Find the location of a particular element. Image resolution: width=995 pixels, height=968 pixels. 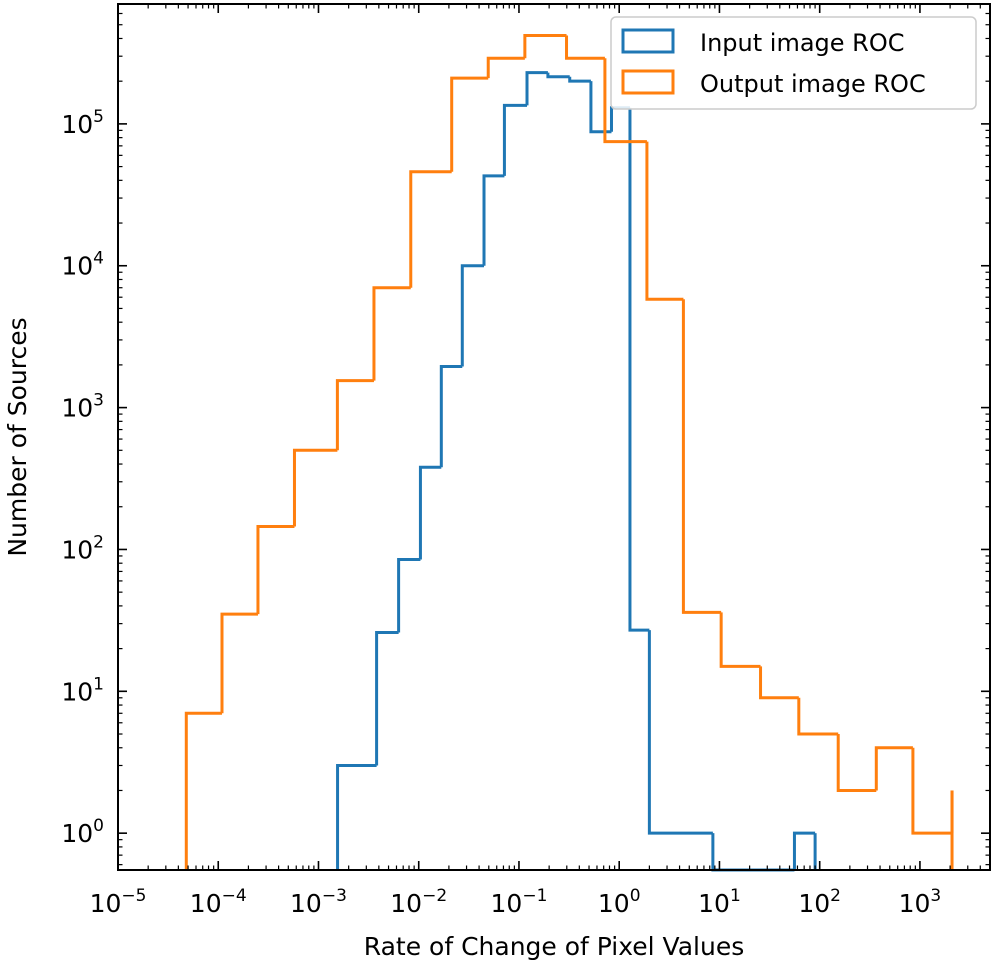

legend-label-output: Output image ROC is located at coordinates (813, 84).